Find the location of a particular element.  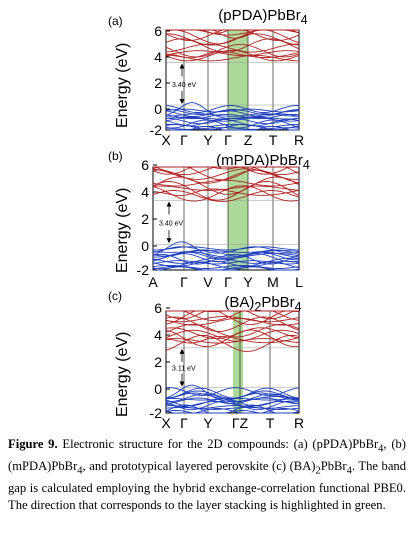

gap-value-label: 3.11 eV is located at coordinates (184, 369).